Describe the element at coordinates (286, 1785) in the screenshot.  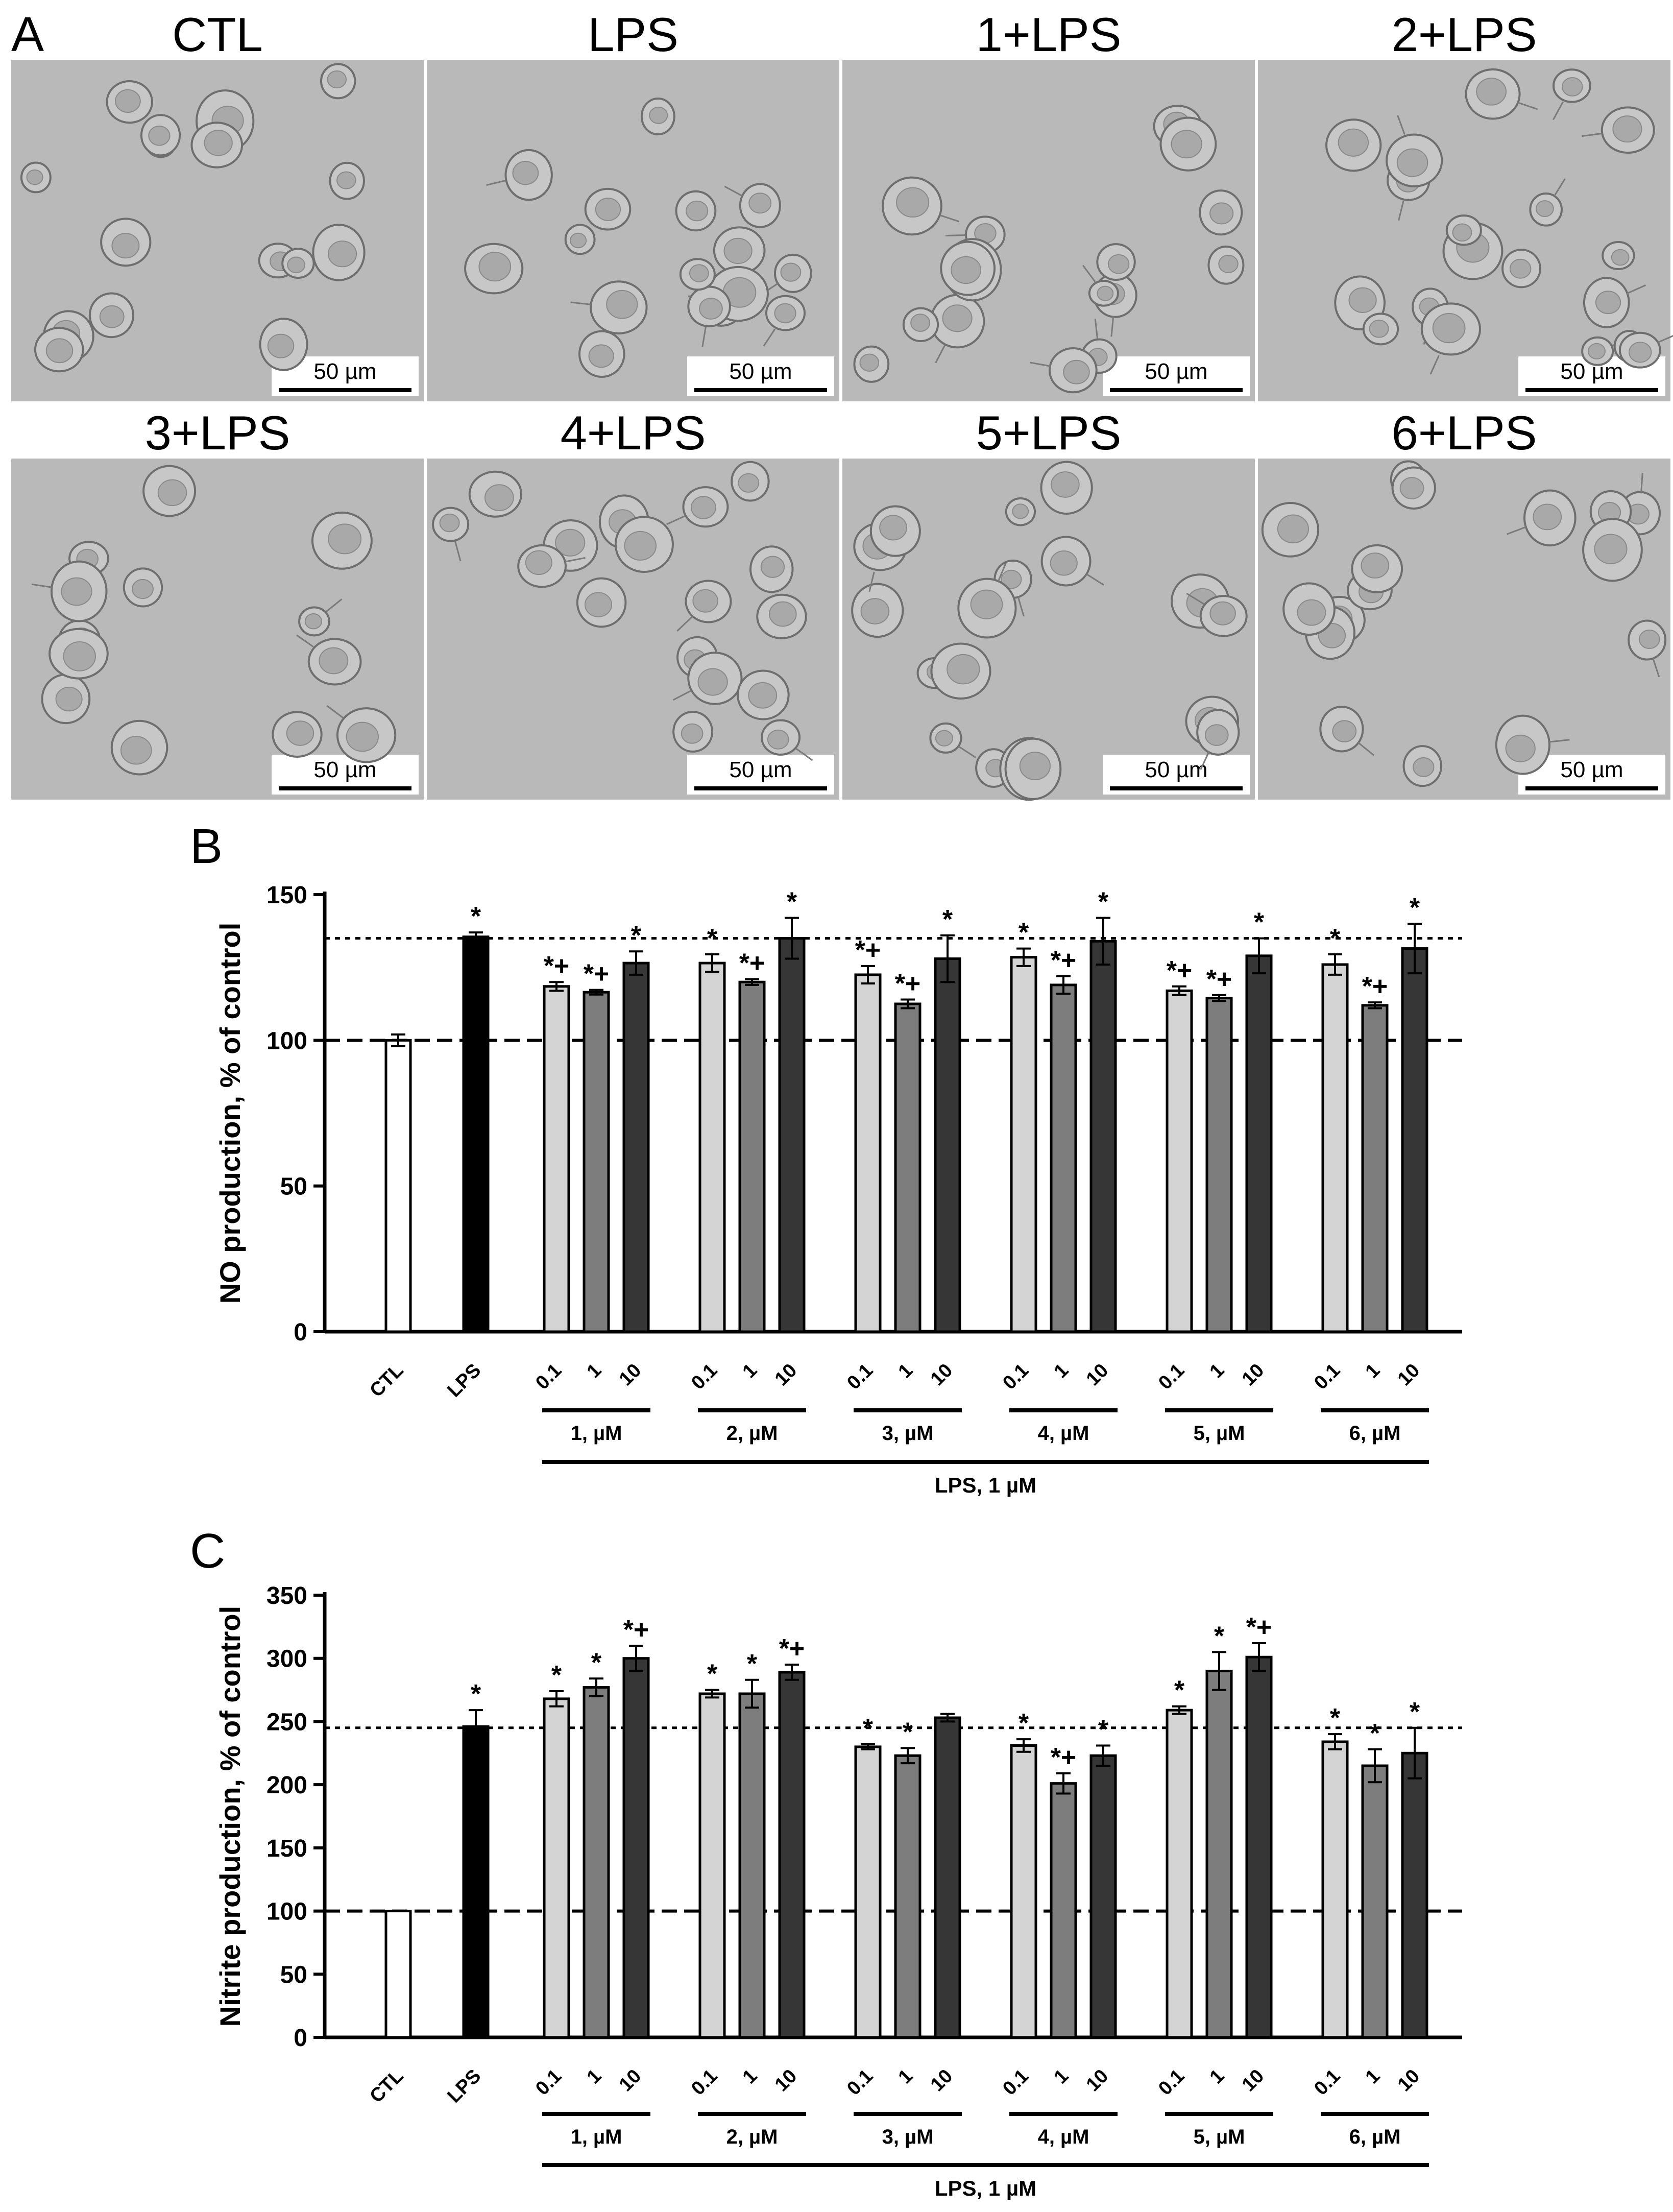
I see `y-tick-label: 200` at that location.